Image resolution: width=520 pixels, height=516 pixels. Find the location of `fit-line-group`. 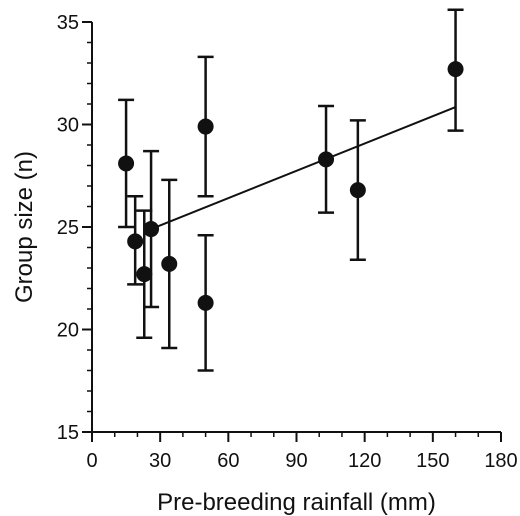

fit-line-group is located at coordinates (303, 168).